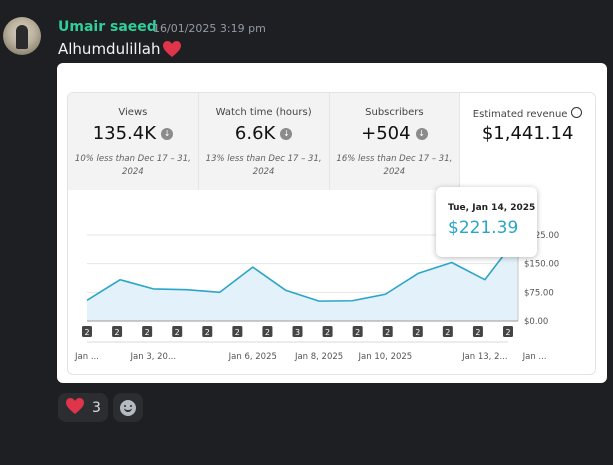 The width and height of the screenshot is (613, 465). I want to click on heart-icon, so click(75, 408).